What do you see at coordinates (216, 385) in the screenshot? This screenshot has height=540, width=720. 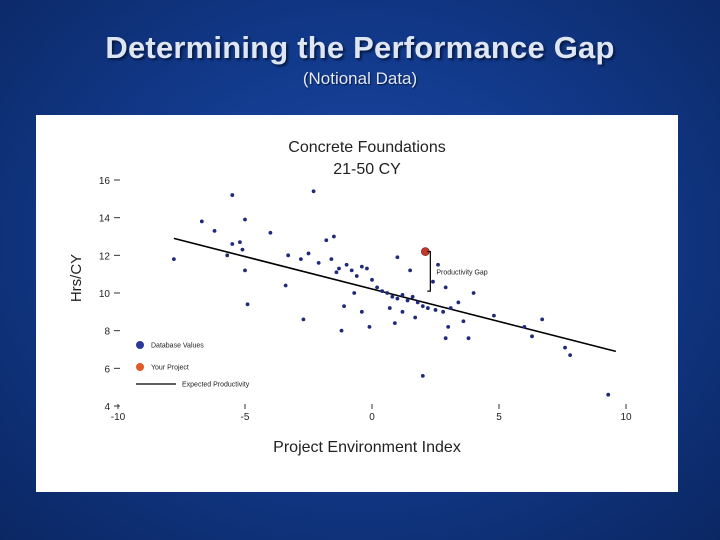 I see `legend-line-label: Expected Productivity` at bounding box center [216, 385].